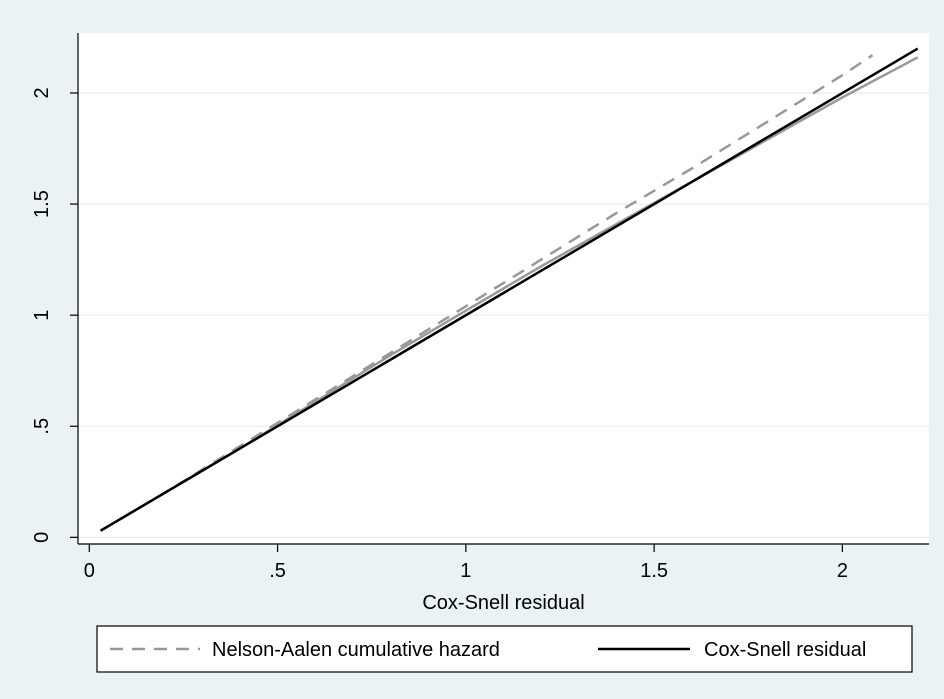 Image resolution: width=944 pixels, height=699 pixels. Describe the element at coordinates (89, 571) in the screenshot. I see `x-tick-label: 0` at that location.